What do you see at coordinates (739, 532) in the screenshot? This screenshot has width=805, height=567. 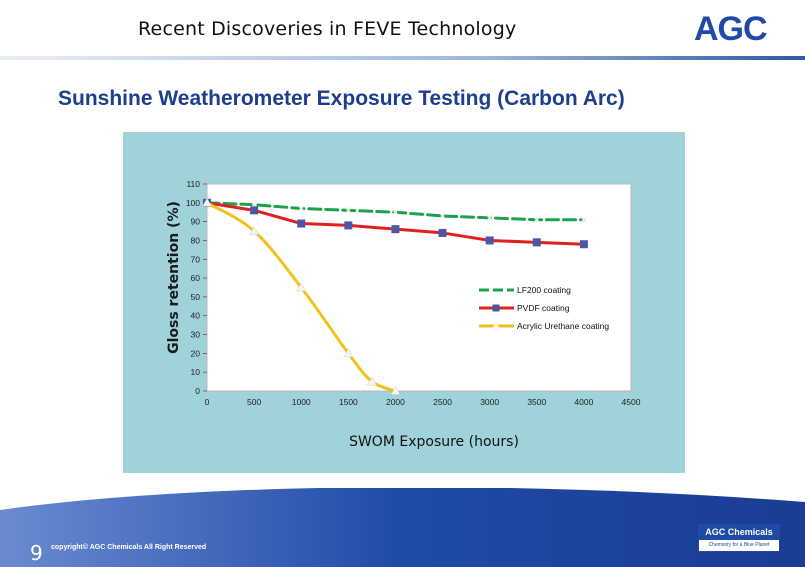 I see `badge-line1: AGC Chemicals` at bounding box center [739, 532].